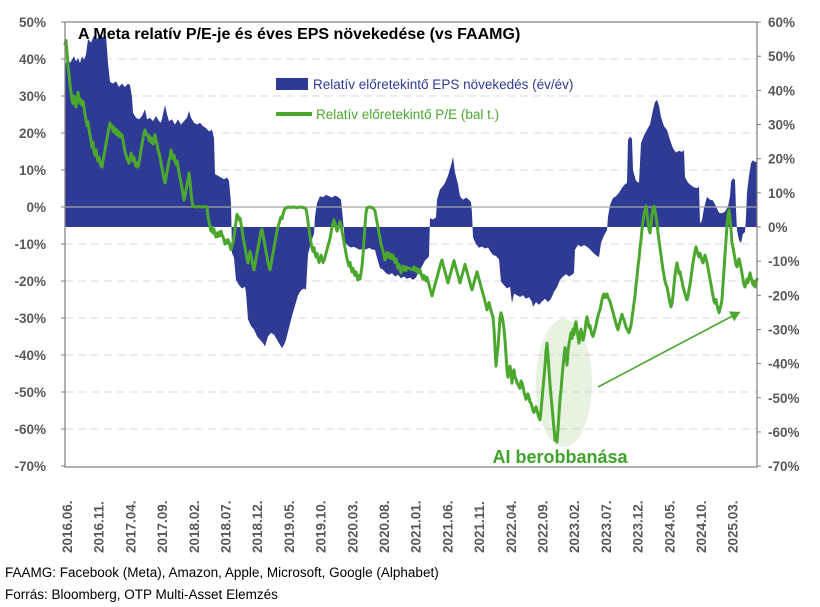 This screenshot has width=820, height=607. I want to click on right-axis-label-10%: 10%, so click(781, 193).